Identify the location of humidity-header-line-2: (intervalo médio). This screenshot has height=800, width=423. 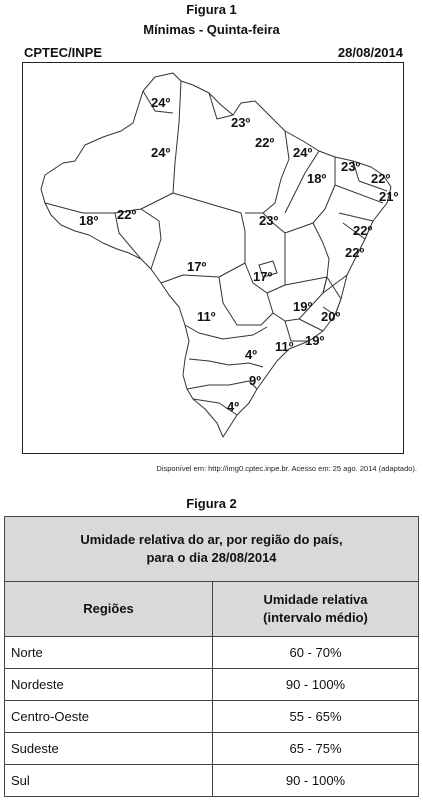
(315, 617).